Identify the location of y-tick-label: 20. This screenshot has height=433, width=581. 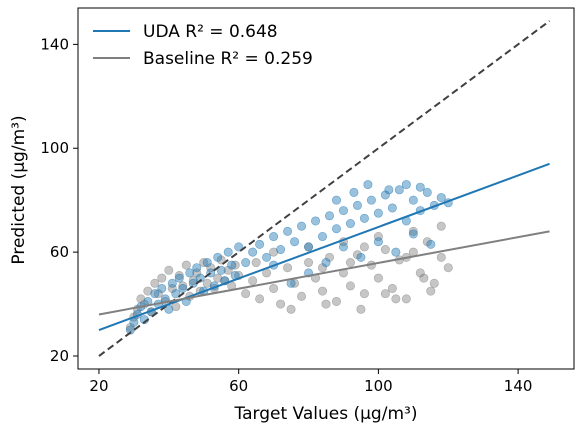
(59, 356).